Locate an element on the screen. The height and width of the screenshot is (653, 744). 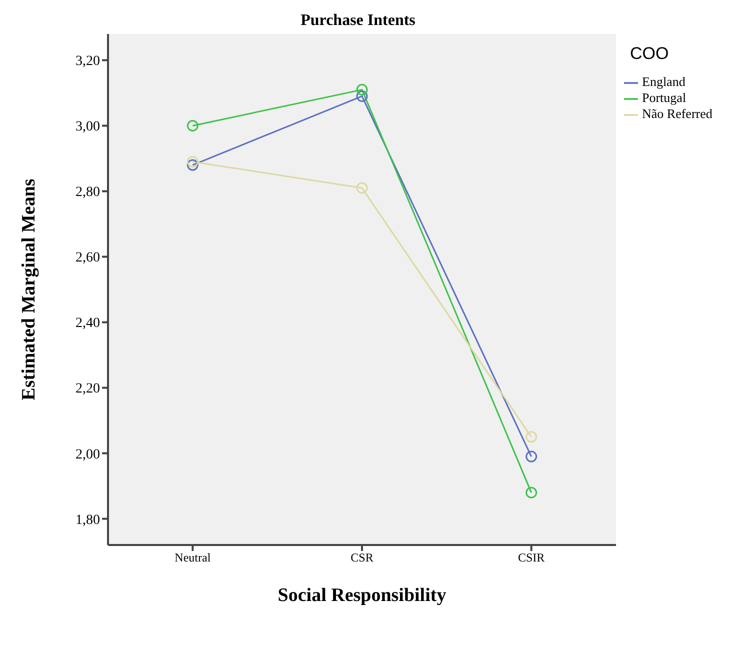
y-axis-title: Estimated Marginal Means is located at coordinates (29, 289).